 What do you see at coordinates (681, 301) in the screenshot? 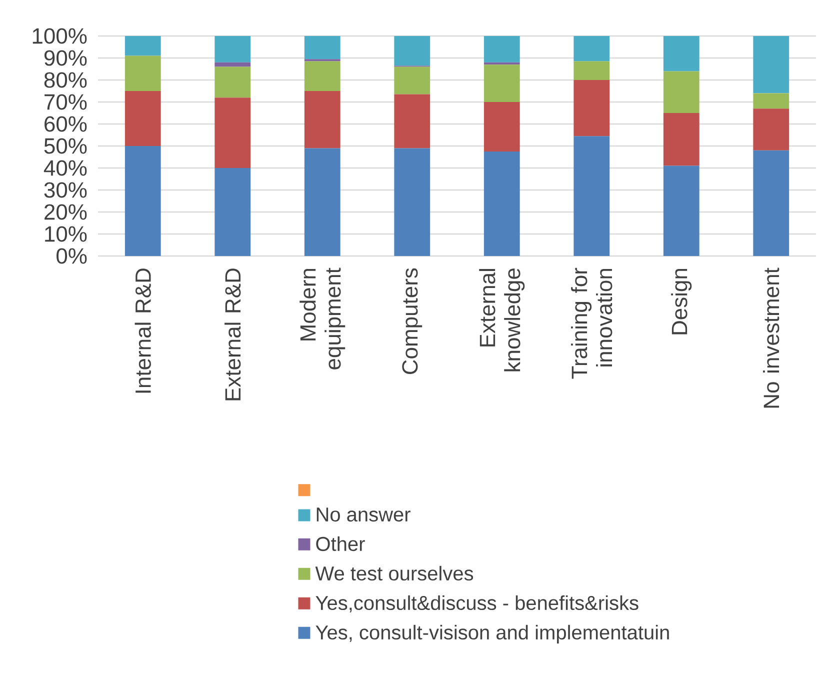
I see `x-tick-label: Design` at bounding box center [681, 301].